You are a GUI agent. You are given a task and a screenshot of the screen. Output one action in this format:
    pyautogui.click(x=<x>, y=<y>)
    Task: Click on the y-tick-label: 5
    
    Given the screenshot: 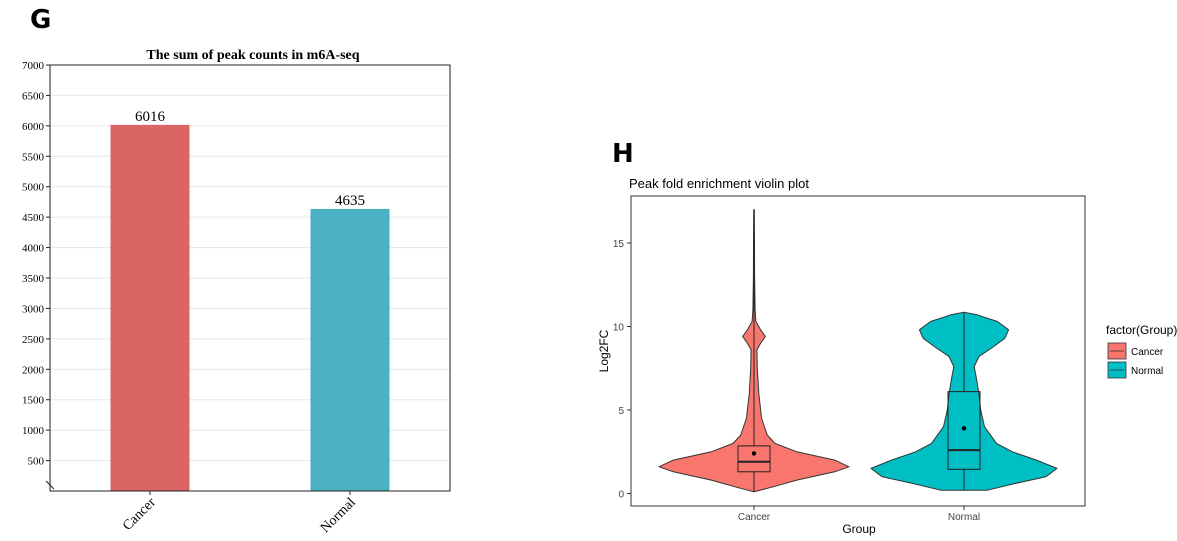 What is the action you would take?
    pyautogui.click(x=621, y=411)
    